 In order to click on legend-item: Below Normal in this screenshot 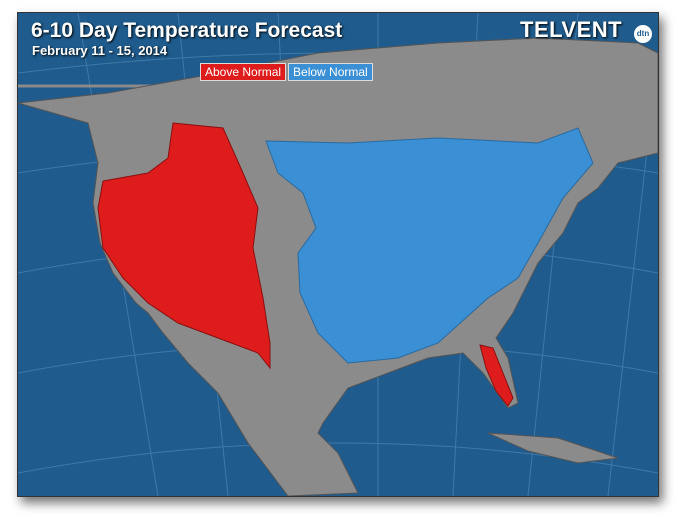, I will do `click(330, 72)`.